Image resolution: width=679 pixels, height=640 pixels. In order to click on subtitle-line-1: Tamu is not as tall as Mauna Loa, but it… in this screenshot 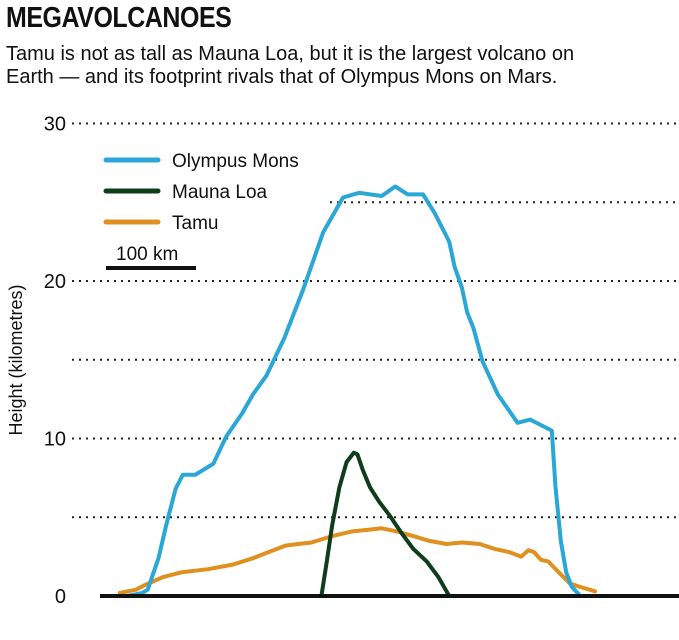, I will do `click(290, 54)`.